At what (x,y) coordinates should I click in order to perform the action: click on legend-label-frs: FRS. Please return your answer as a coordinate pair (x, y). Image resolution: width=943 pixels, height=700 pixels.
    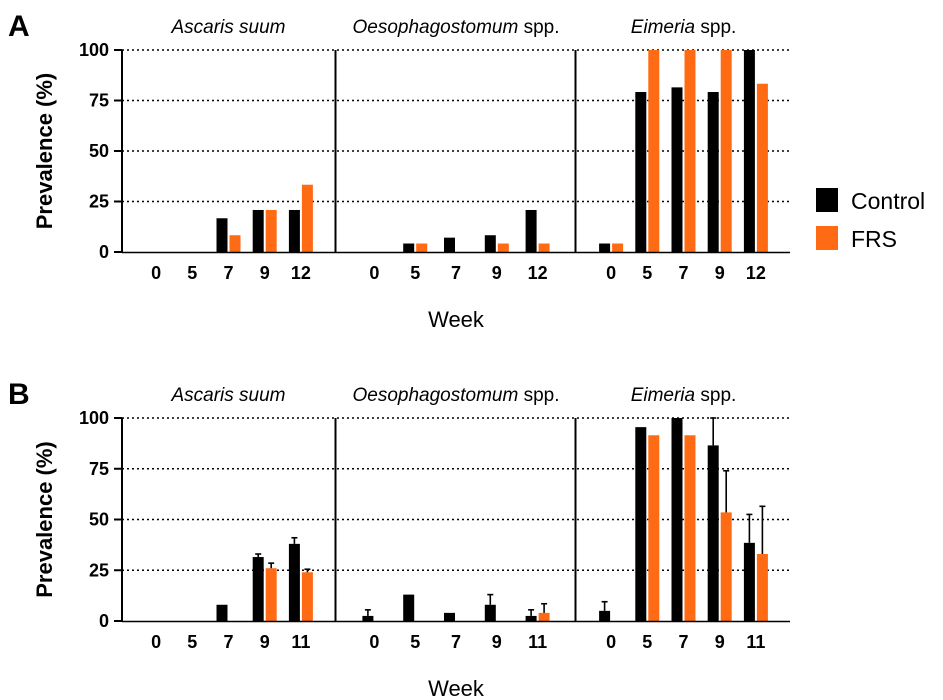
    Looking at the image, I should click on (874, 239).